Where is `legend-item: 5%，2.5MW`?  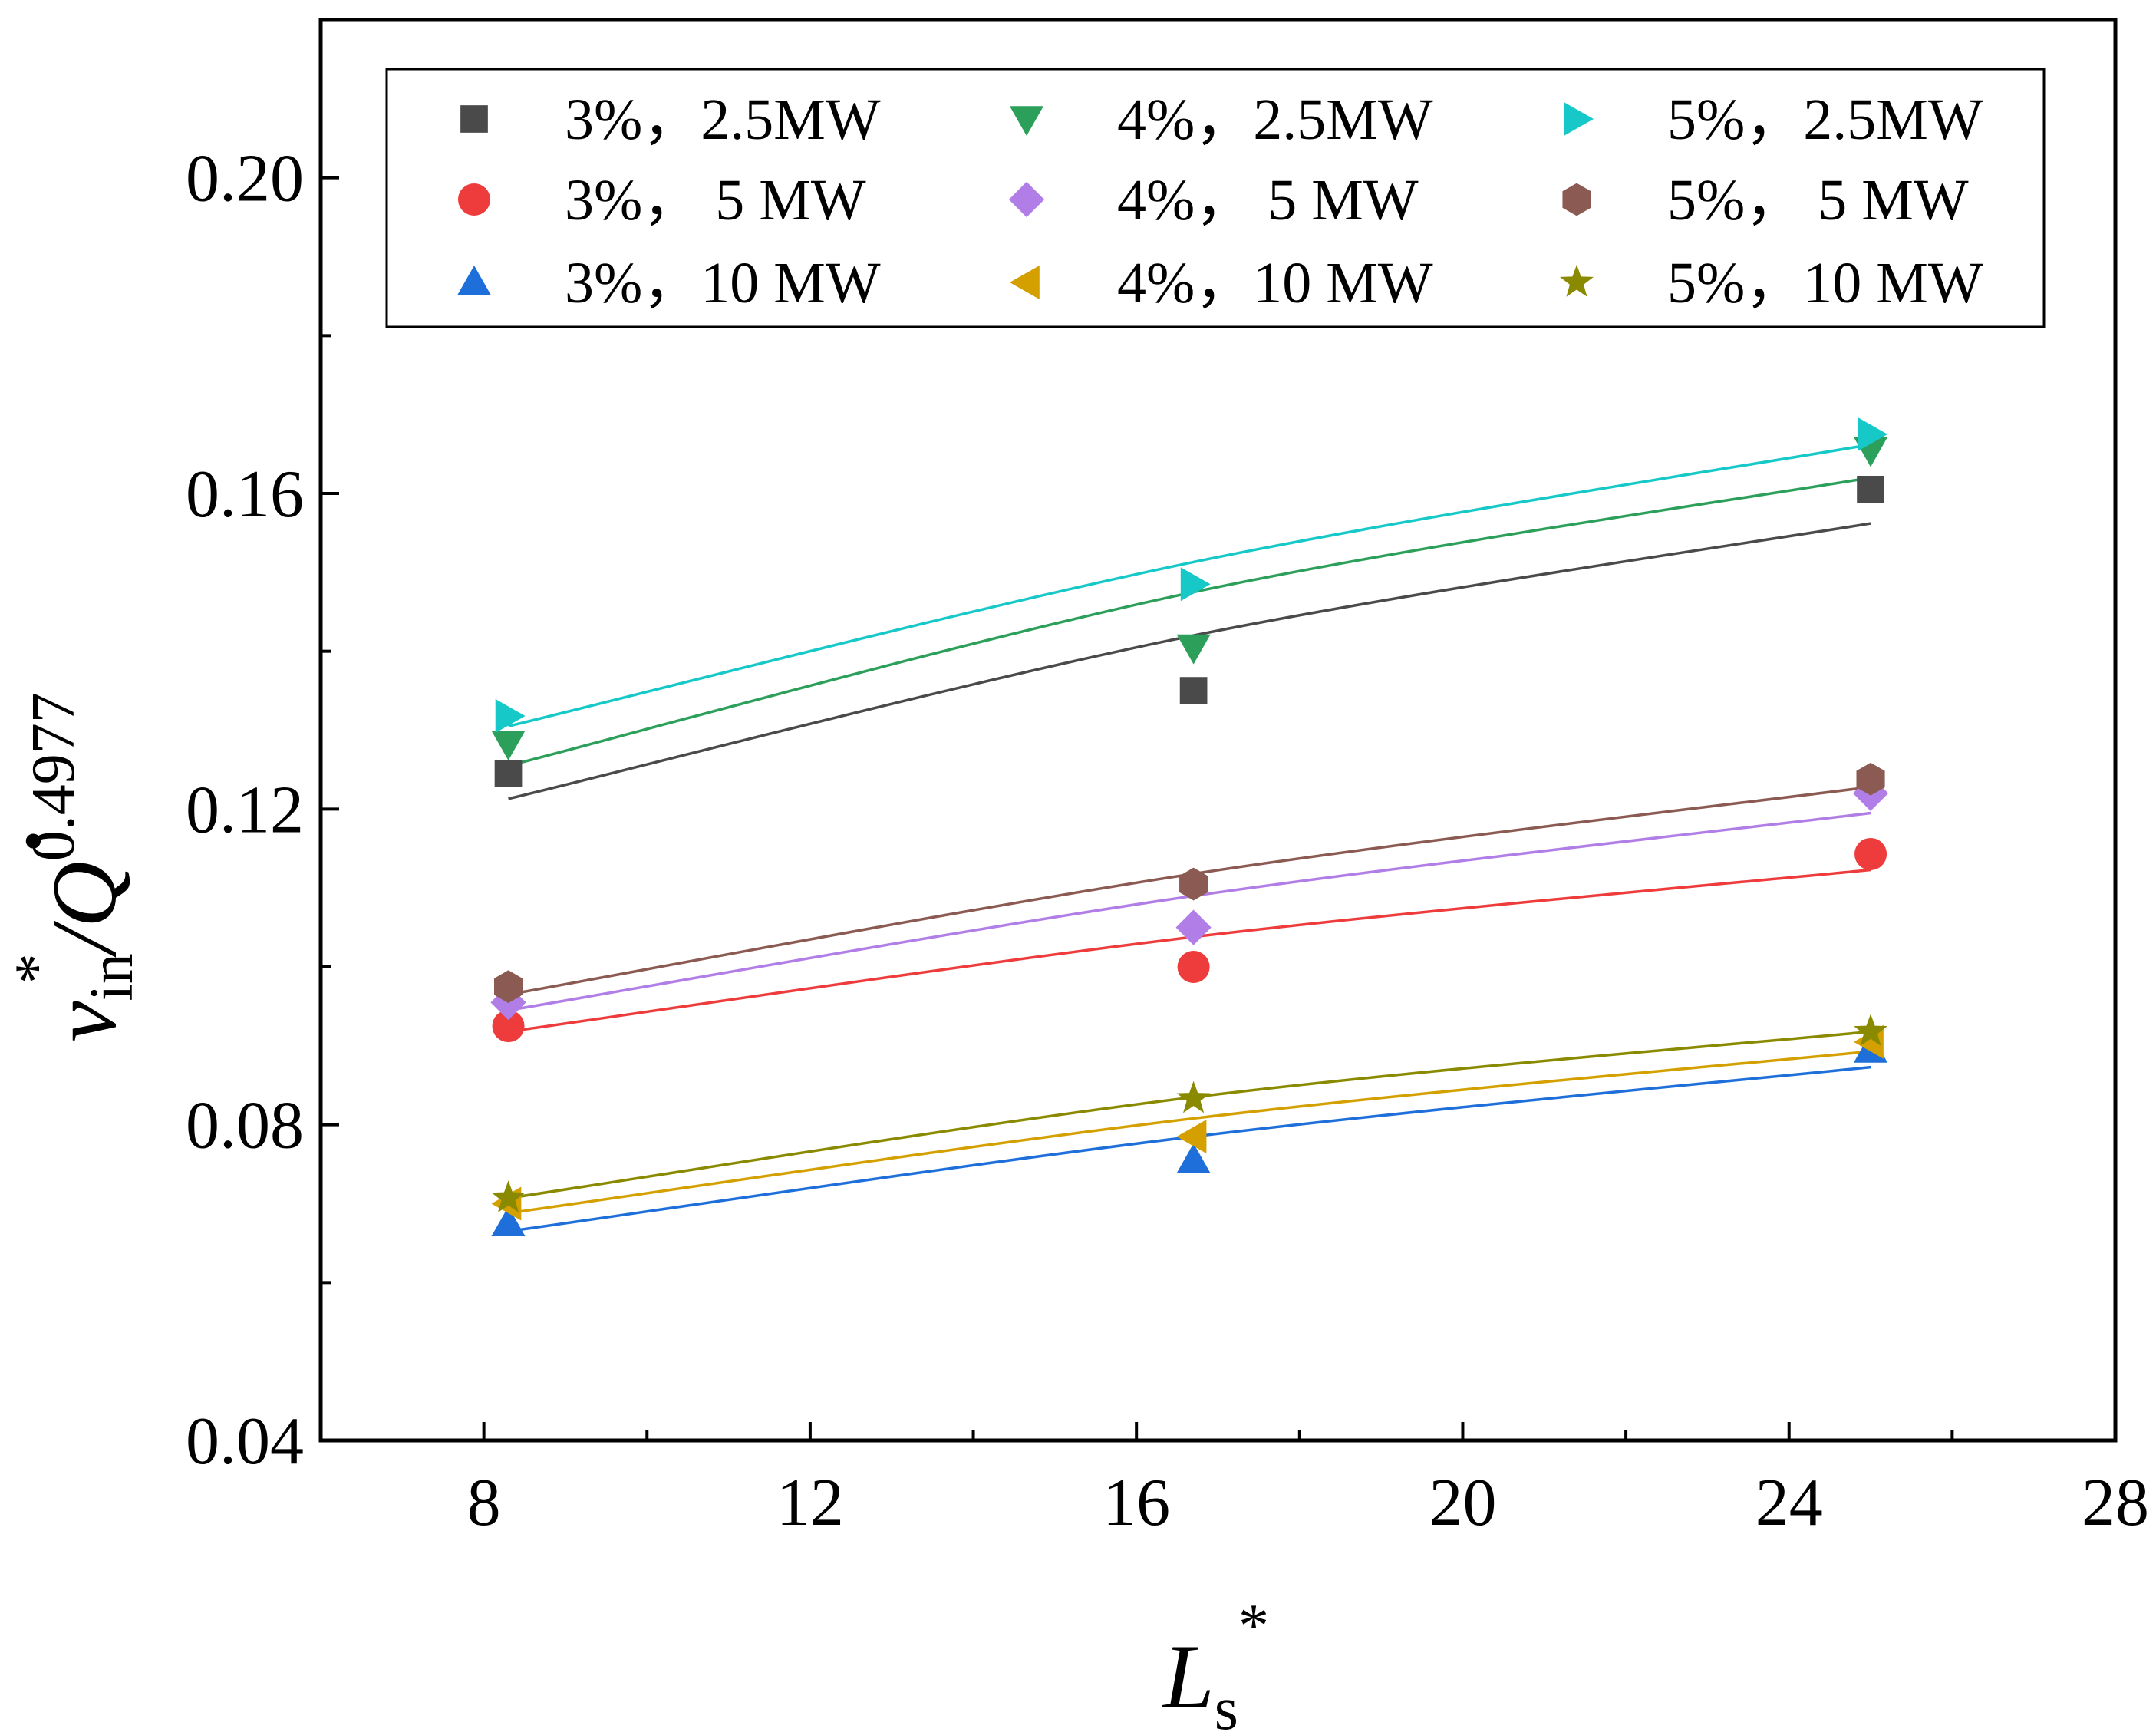
legend-item: 5%，2.5MW is located at coordinates (1773, 119).